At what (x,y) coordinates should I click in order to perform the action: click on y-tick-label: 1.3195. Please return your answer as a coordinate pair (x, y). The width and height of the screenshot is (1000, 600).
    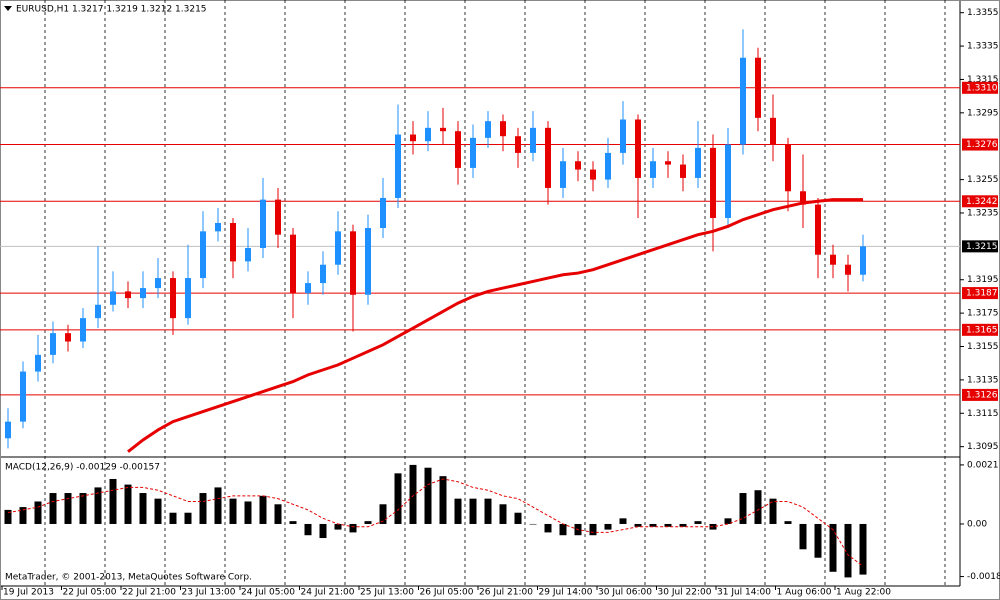
    Looking at the image, I should click on (983, 280).